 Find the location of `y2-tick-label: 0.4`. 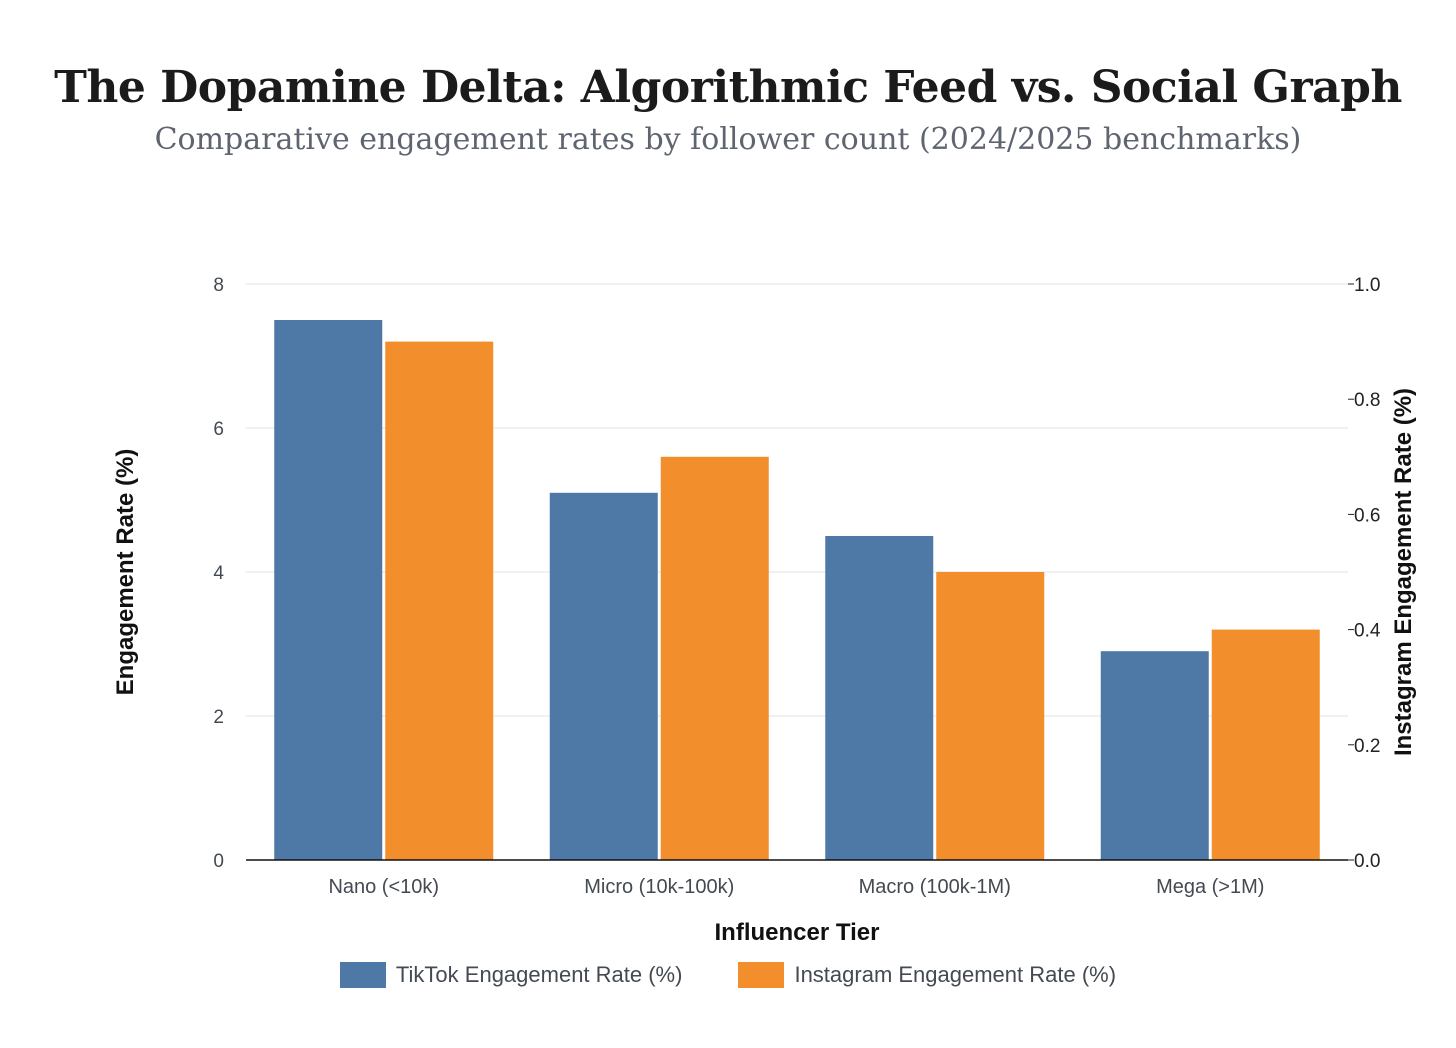

y2-tick-label: 0.4 is located at coordinates (1367, 631).